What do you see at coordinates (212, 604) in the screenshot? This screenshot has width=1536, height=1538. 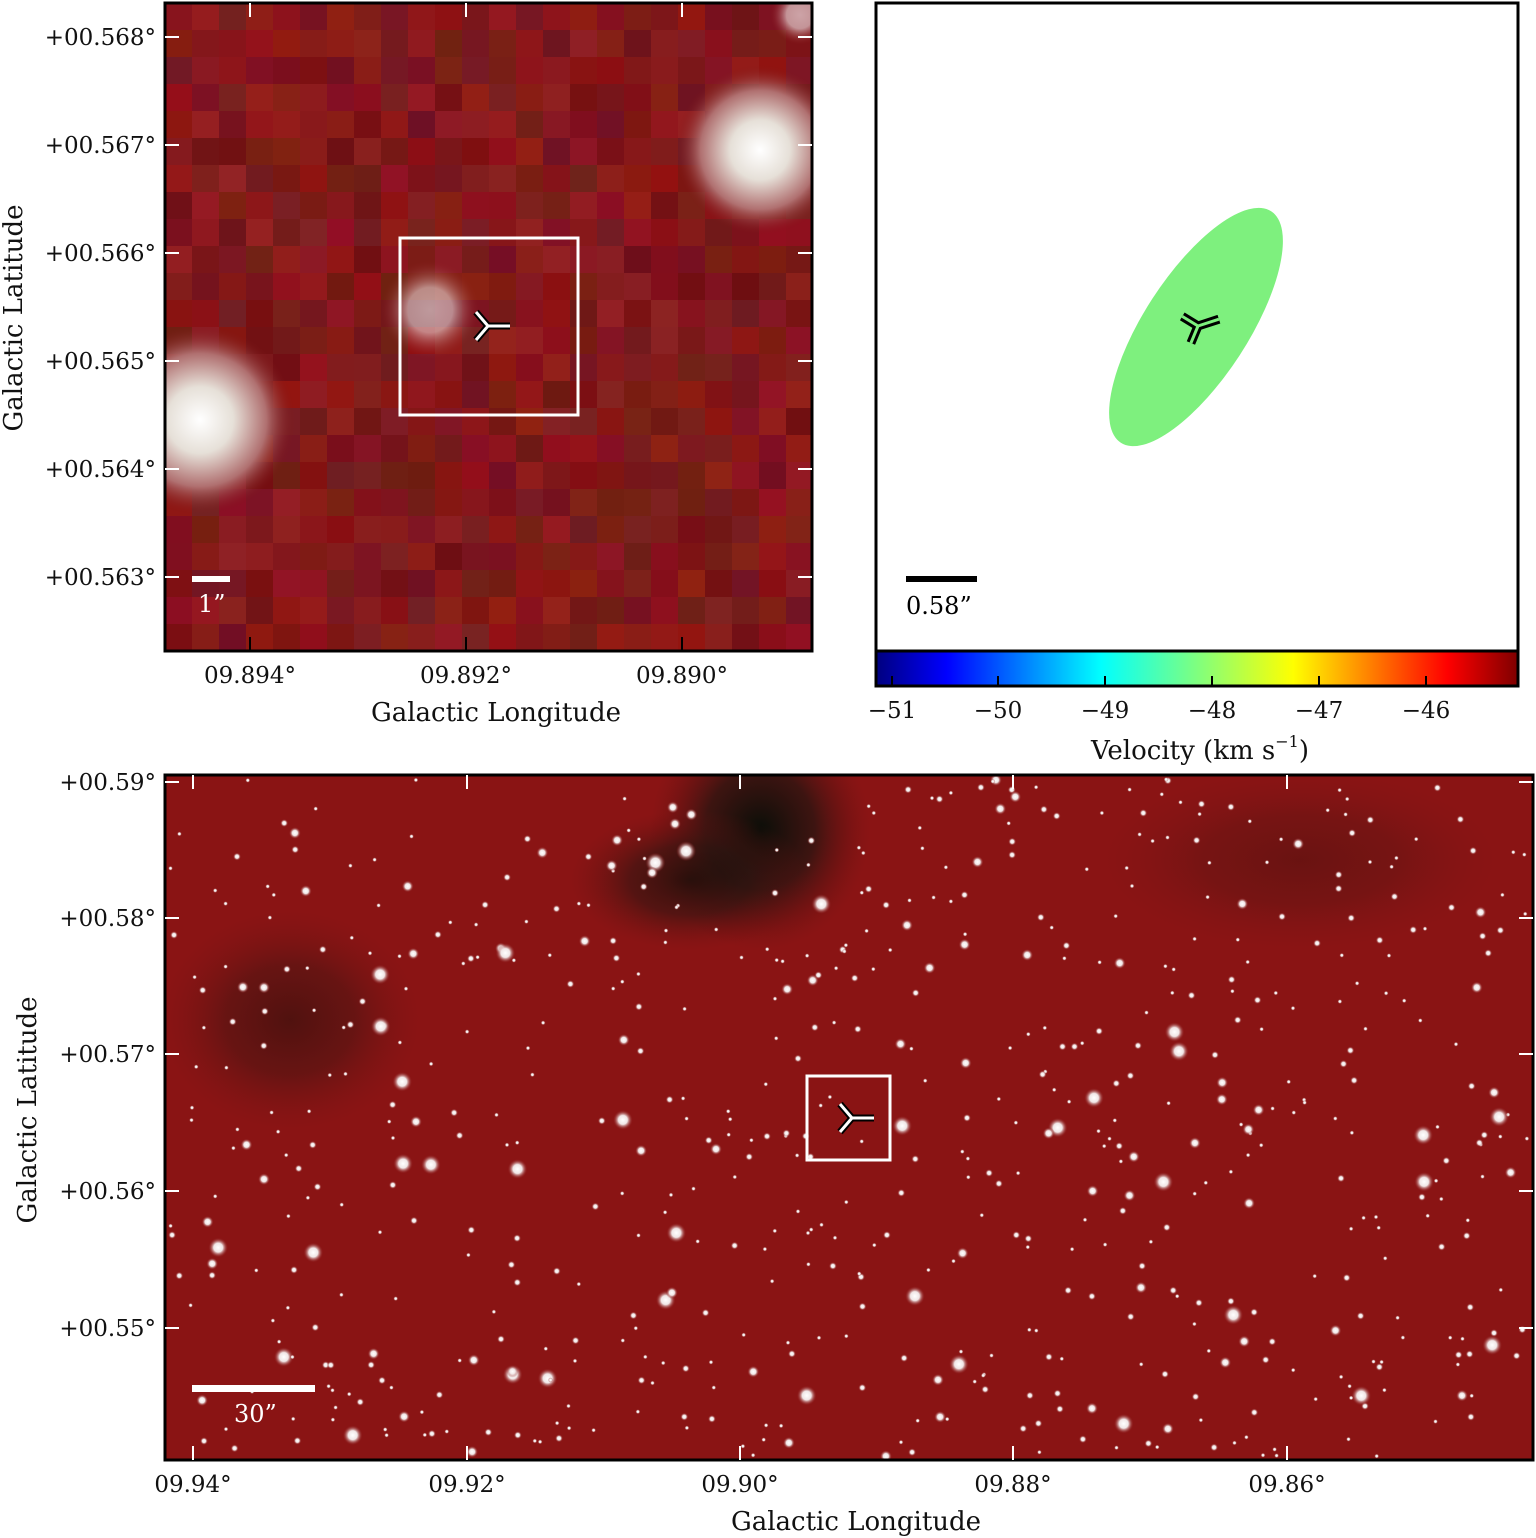 I see `zoom-scalebar-label: 1”` at bounding box center [212, 604].